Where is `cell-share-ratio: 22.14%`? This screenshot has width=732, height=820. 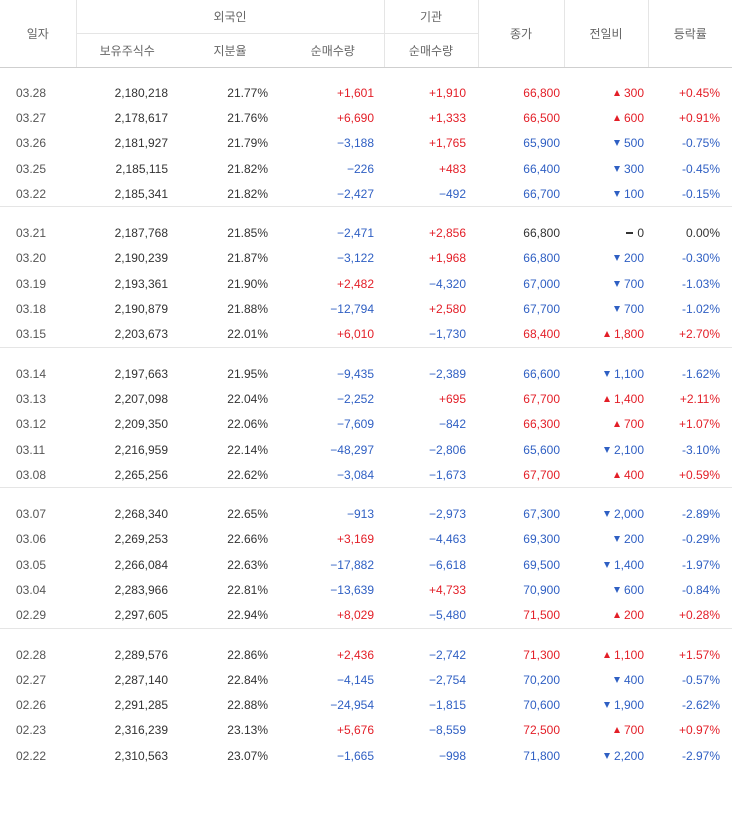
cell-share-ratio: 22.14% is located at coordinates (247, 449).